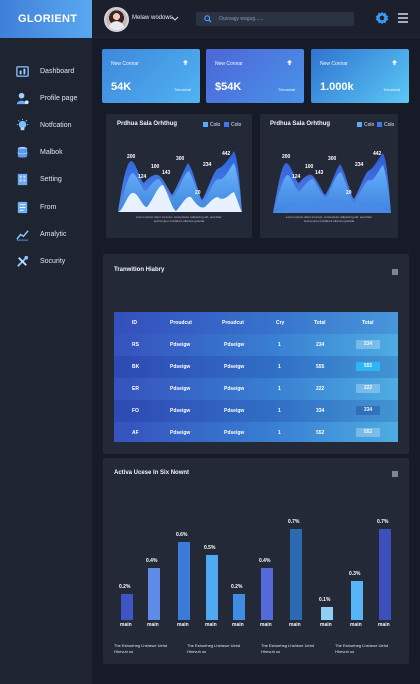 This screenshot has width=420, height=684. Describe the element at coordinates (256, 389) in the screenshot. I see `table-row: ER Pdseigw Pdseigw 1 222 222` at that location.